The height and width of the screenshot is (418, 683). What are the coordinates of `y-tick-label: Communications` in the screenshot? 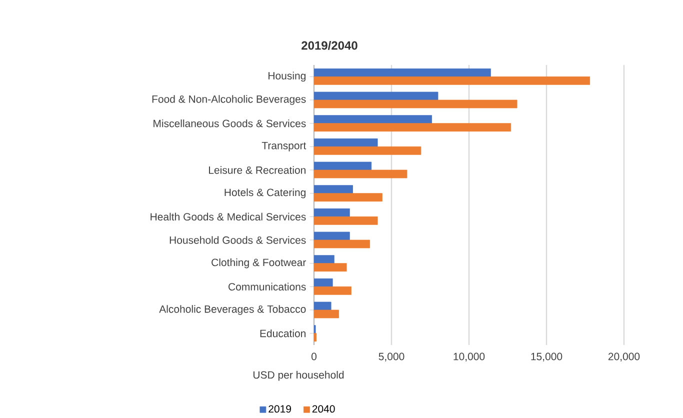 It's located at (267, 286).